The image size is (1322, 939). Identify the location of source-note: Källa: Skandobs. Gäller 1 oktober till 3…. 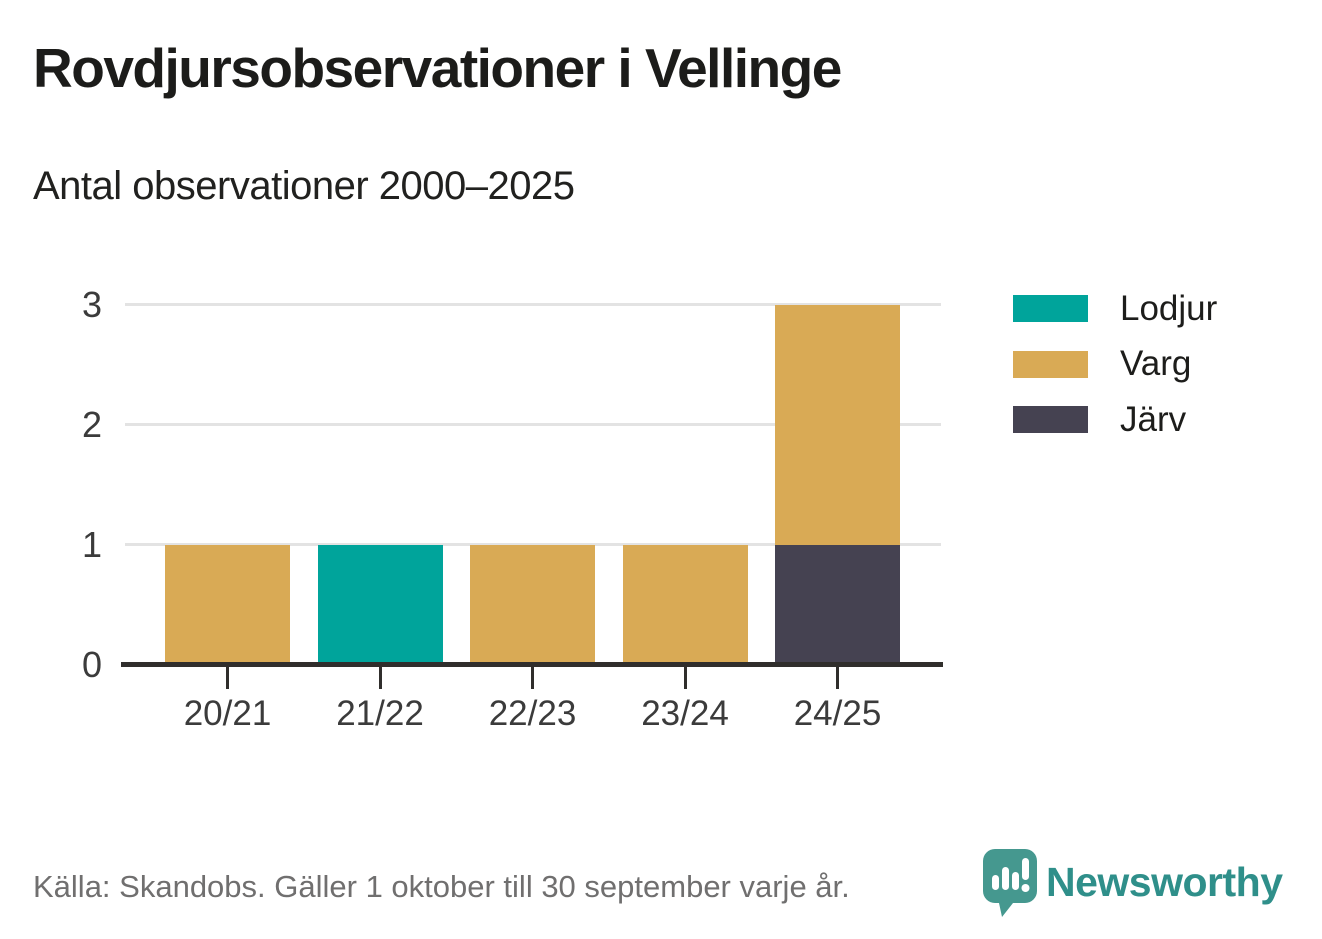
(441, 886).